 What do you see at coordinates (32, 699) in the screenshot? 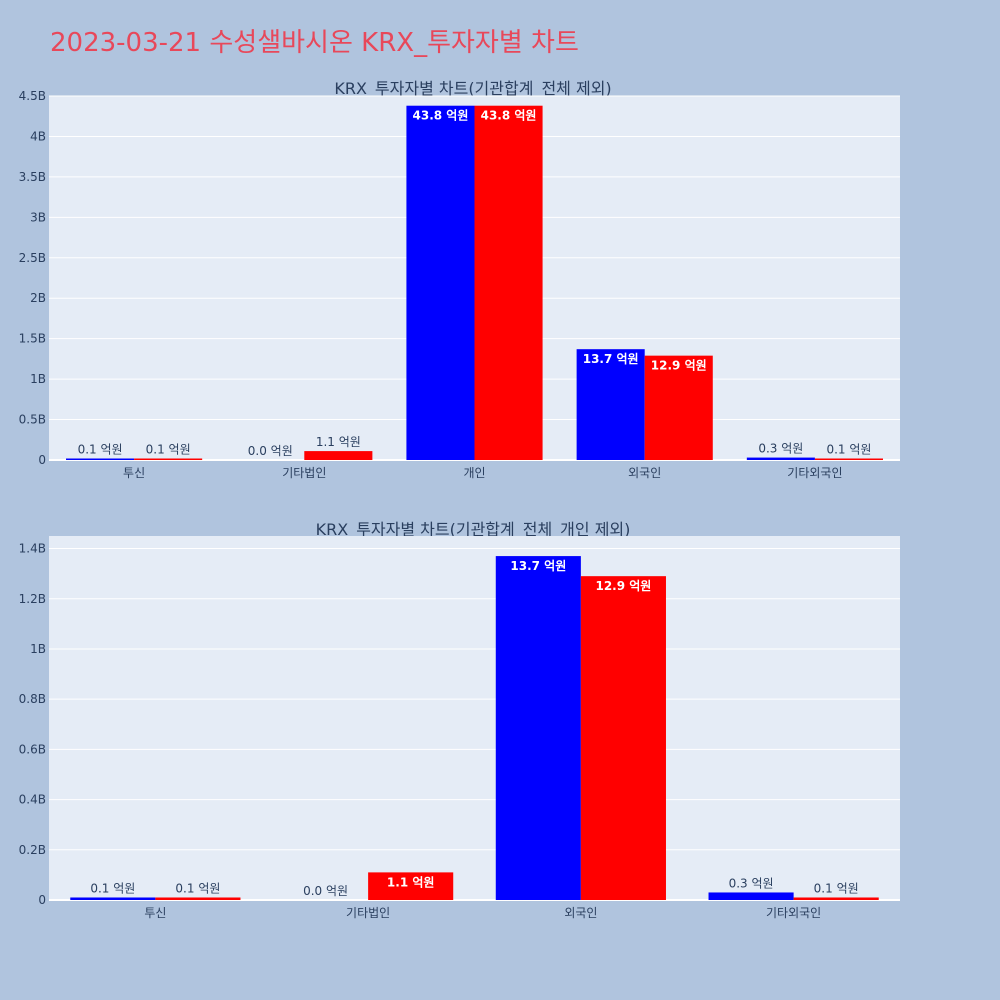
I see `y-tick-label: 0.8B` at bounding box center [32, 699].